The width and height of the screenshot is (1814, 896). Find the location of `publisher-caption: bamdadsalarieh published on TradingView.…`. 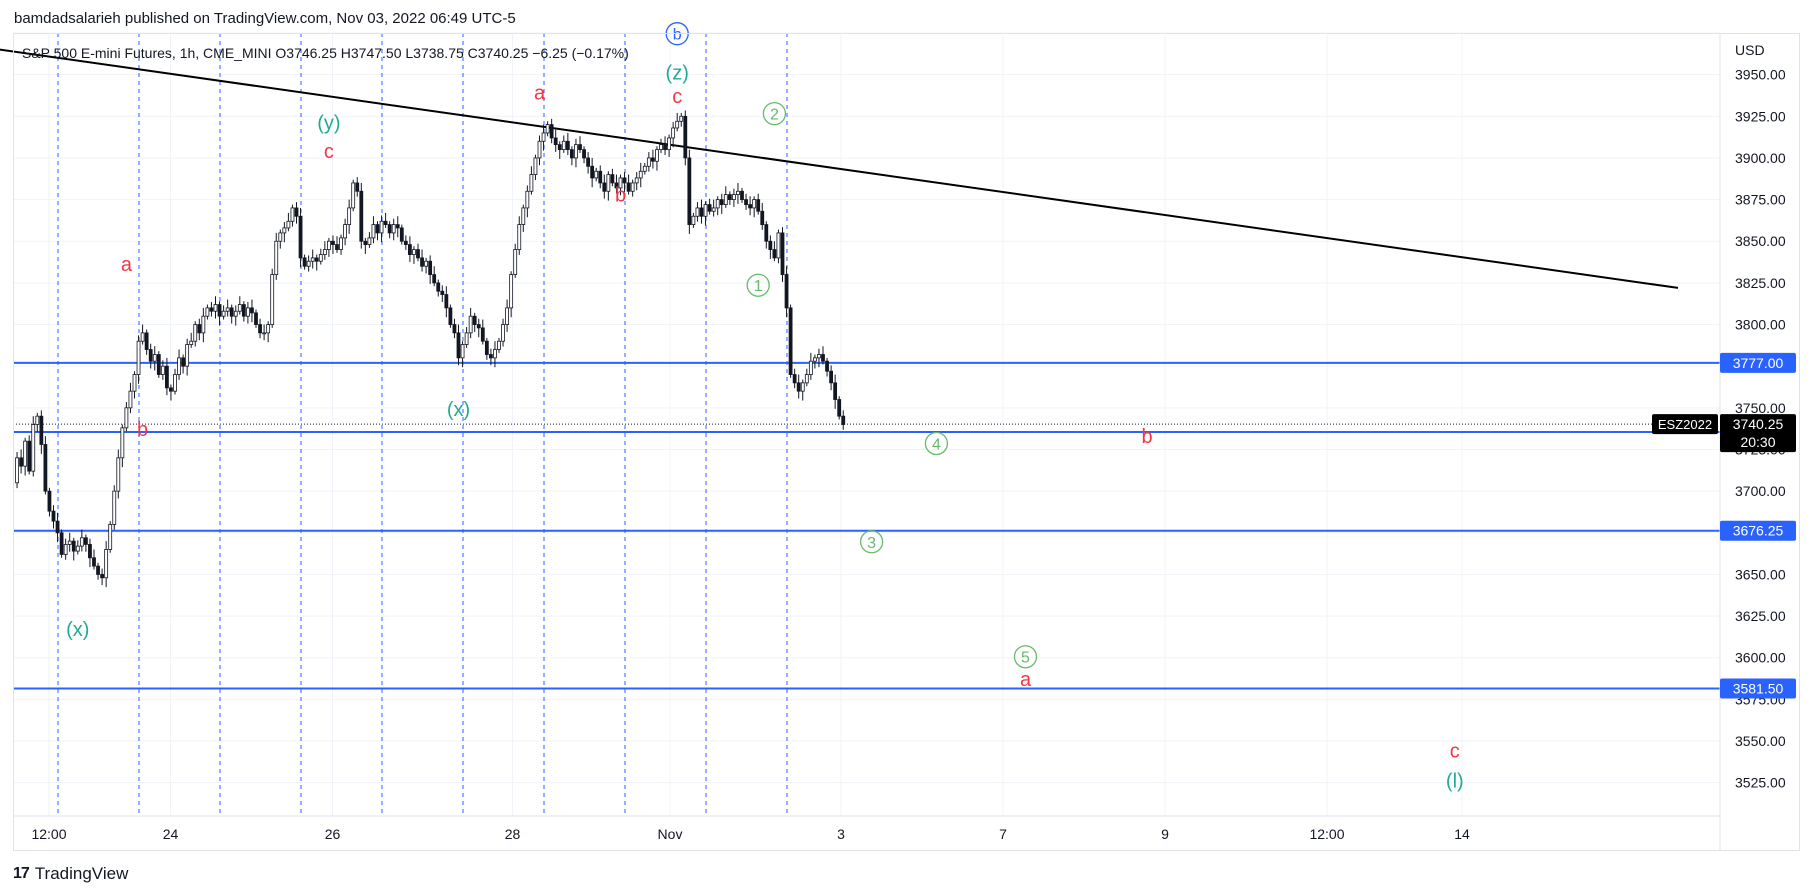

publisher-caption: bamdadsalarieh published on TradingView.… is located at coordinates (265, 18).